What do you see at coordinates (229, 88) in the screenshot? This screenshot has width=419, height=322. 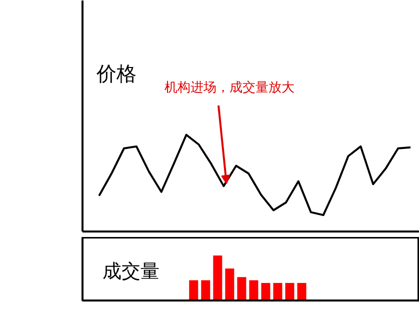 I see `text: 机构进场，成交量放大` at bounding box center [229, 88].